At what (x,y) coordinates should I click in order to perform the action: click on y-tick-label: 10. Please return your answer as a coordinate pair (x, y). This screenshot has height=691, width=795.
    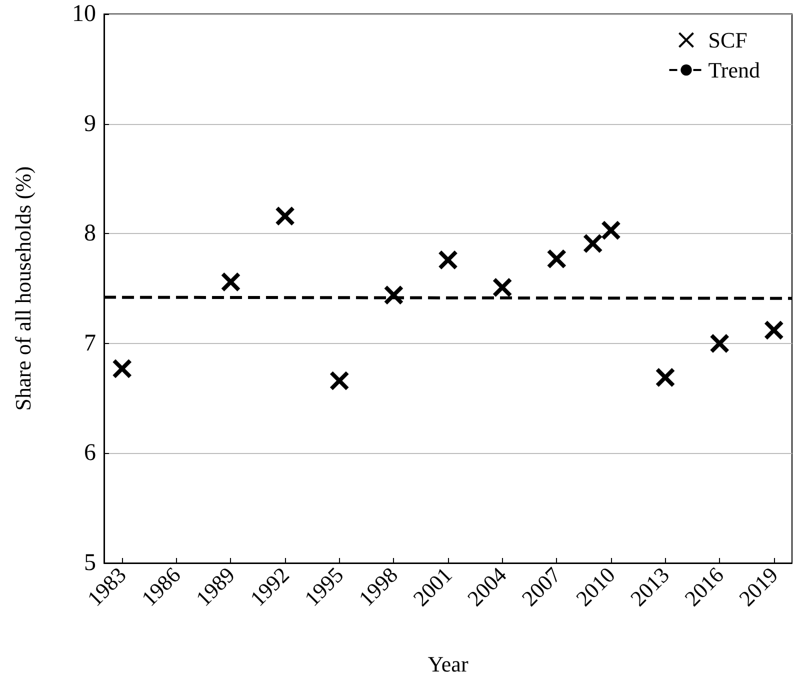
    Looking at the image, I should click on (84, 14).